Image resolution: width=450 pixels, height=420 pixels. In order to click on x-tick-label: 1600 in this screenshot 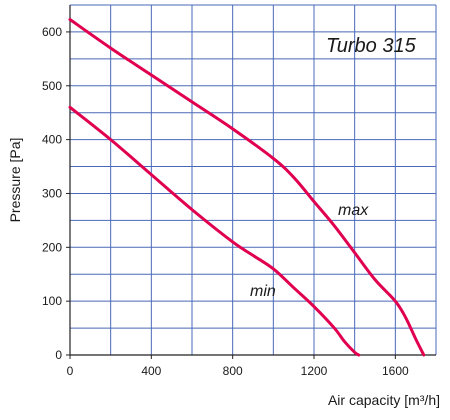, I will do `click(395, 371)`.